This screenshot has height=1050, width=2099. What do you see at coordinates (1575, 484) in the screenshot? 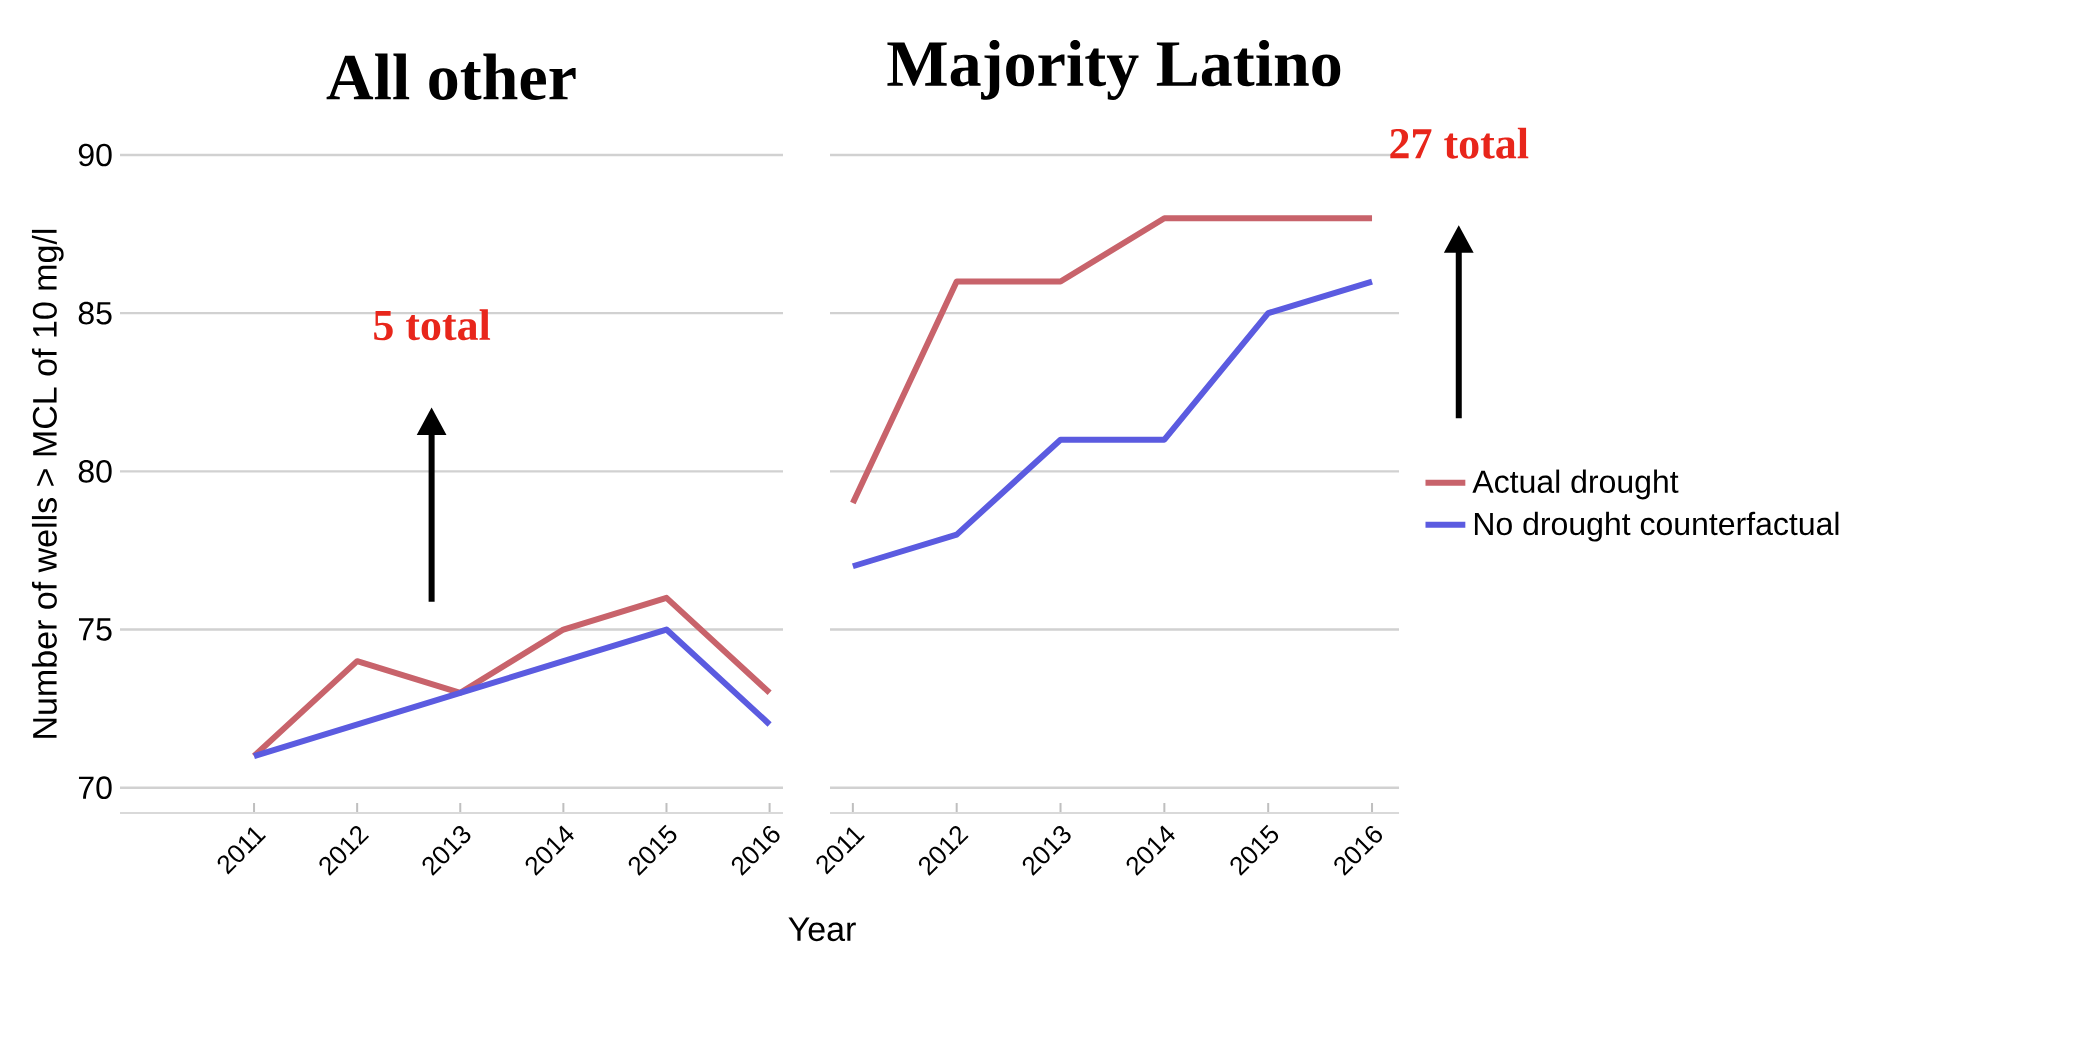
I see `legend-label: Actual drought` at bounding box center [1575, 484].